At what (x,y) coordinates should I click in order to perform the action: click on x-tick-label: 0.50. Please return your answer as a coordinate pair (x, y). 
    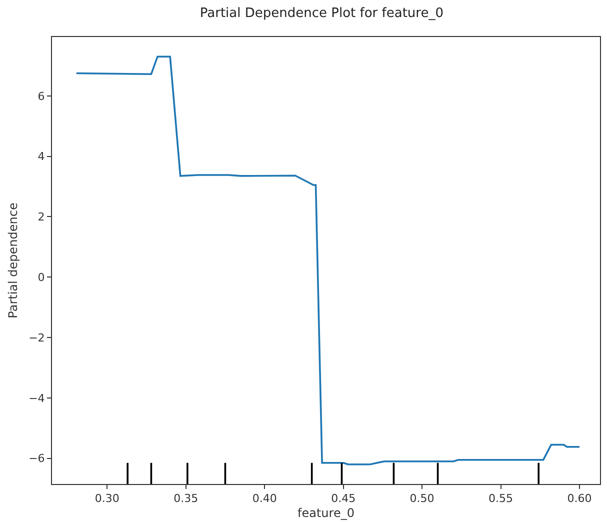
    Looking at the image, I should click on (422, 499).